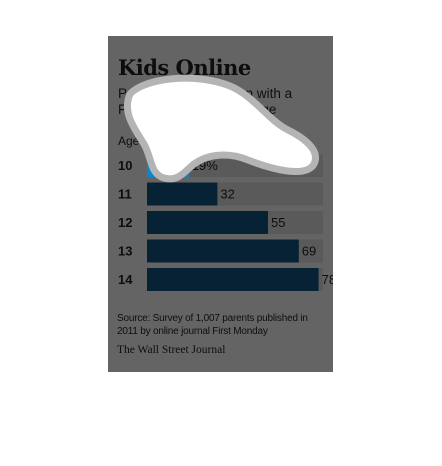  I want to click on value-label: 19%, so click(205, 165).